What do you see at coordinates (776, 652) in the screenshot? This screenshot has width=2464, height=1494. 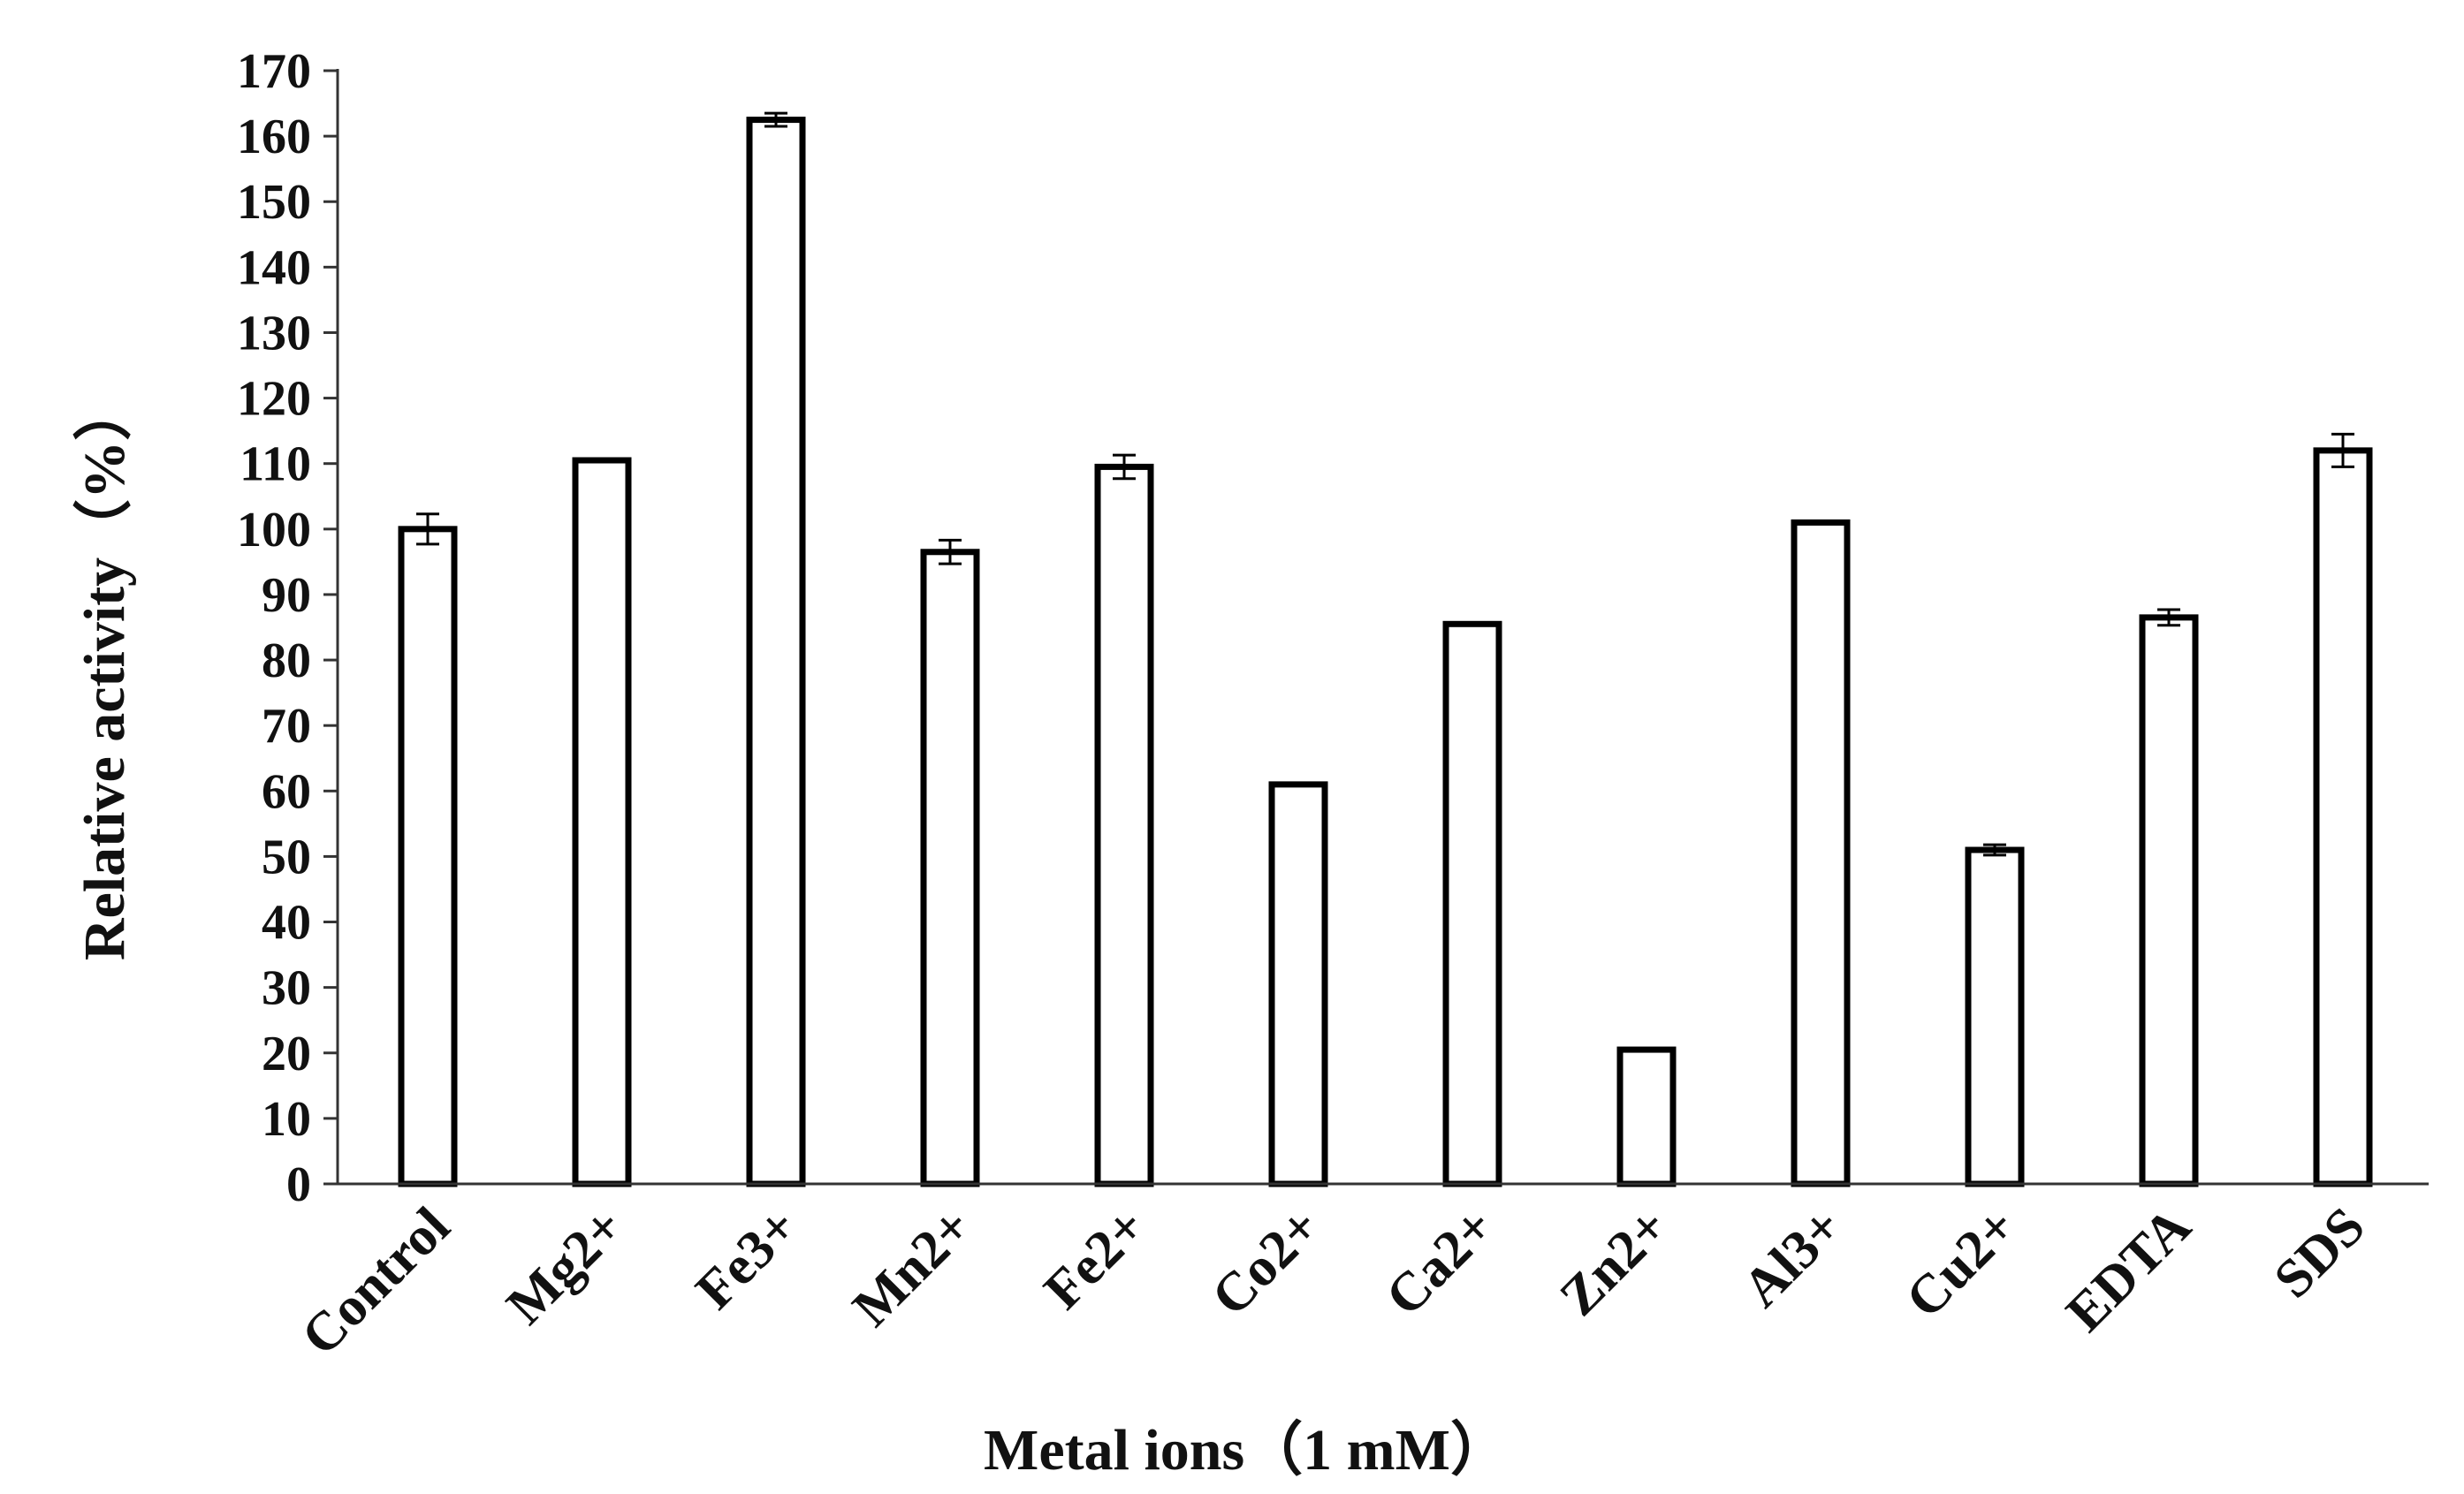 I see `bar-fe3plus` at bounding box center [776, 652].